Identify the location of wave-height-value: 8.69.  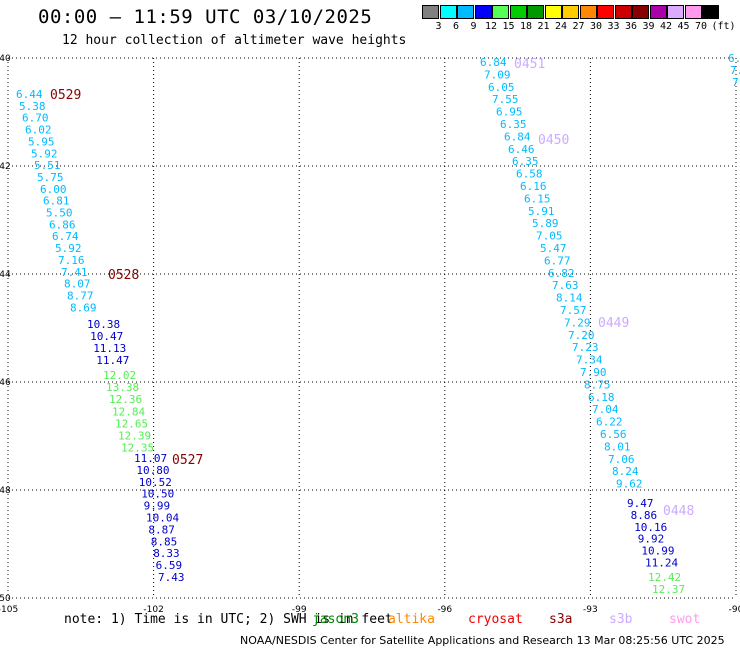
(83, 307).